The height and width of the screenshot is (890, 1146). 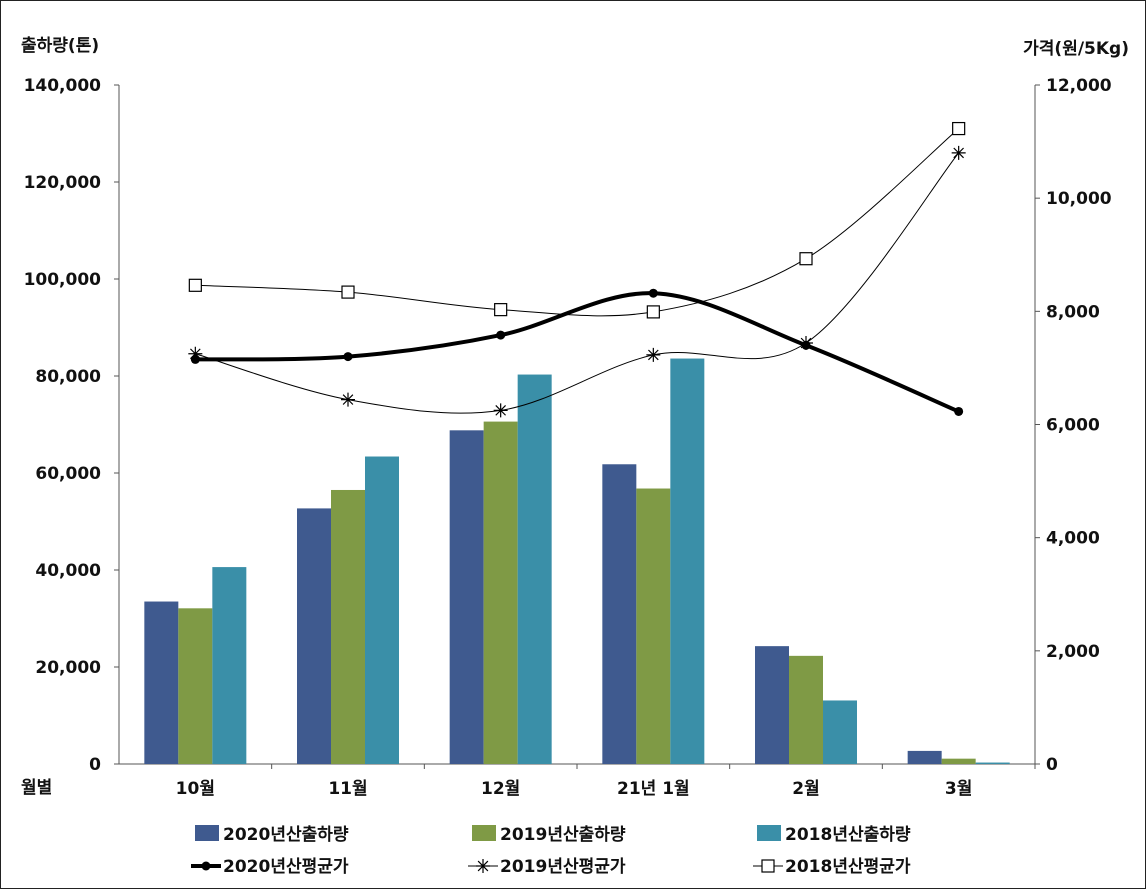 What do you see at coordinates (1079, 199) in the screenshot?
I see `right-tick-label: 10,000` at bounding box center [1079, 199].